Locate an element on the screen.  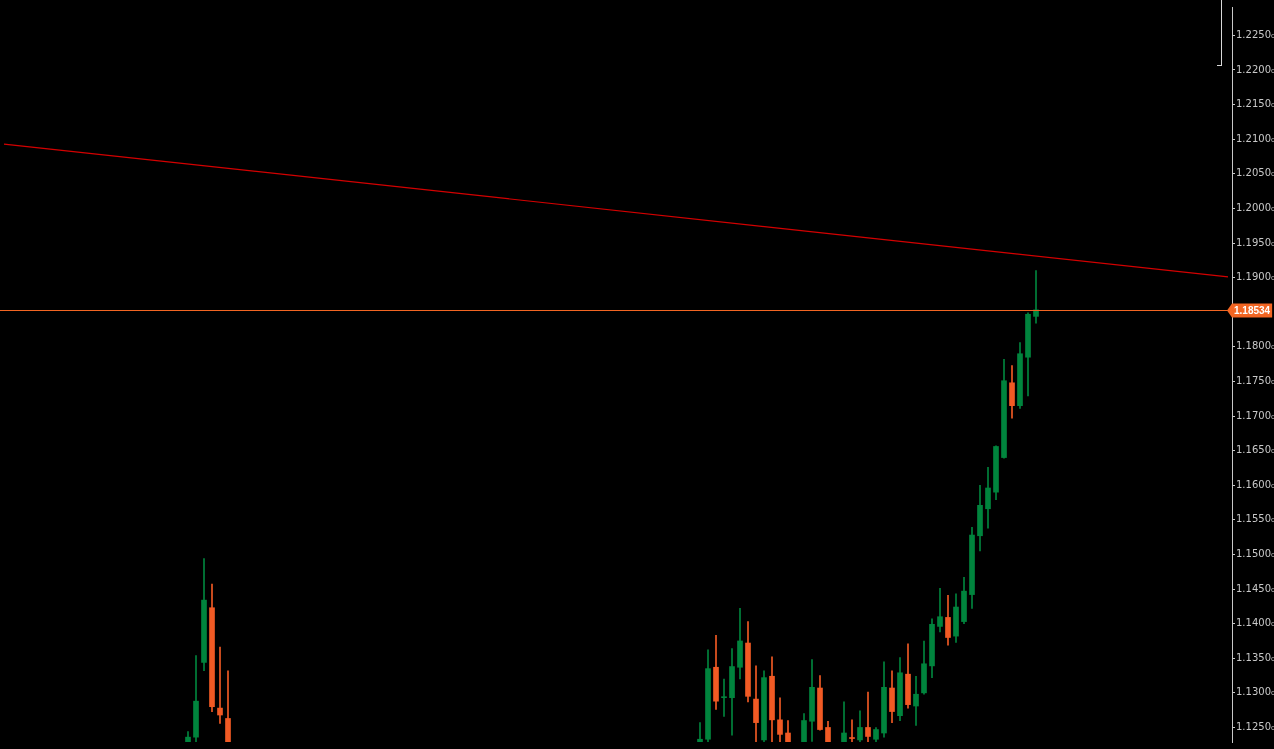
y-tick-label: 1.2000₀ is located at coordinates (1255, 207).